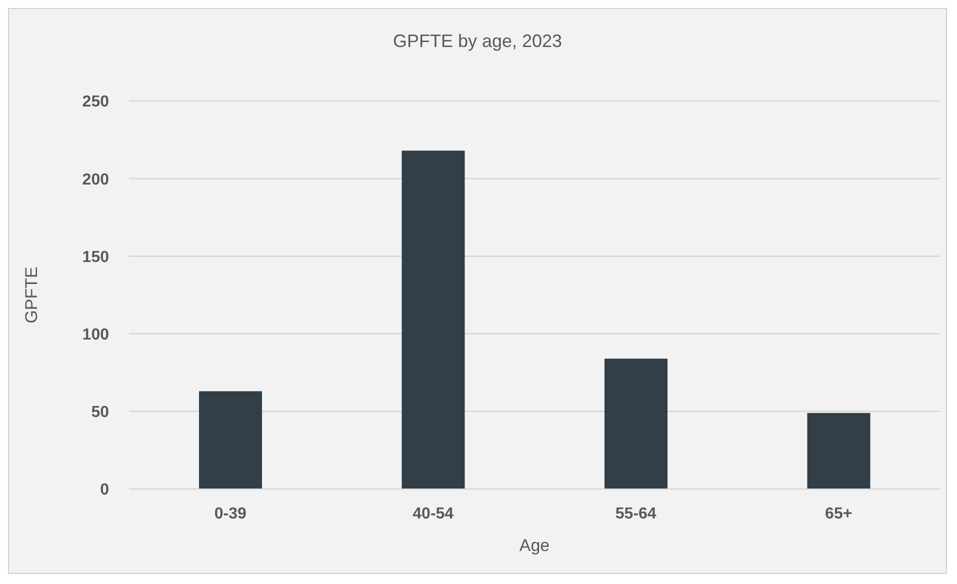 Image resolution: width=957 pixels, height=584 pixels. I want to click on x-tick-label: 65+, so click(838, 513).